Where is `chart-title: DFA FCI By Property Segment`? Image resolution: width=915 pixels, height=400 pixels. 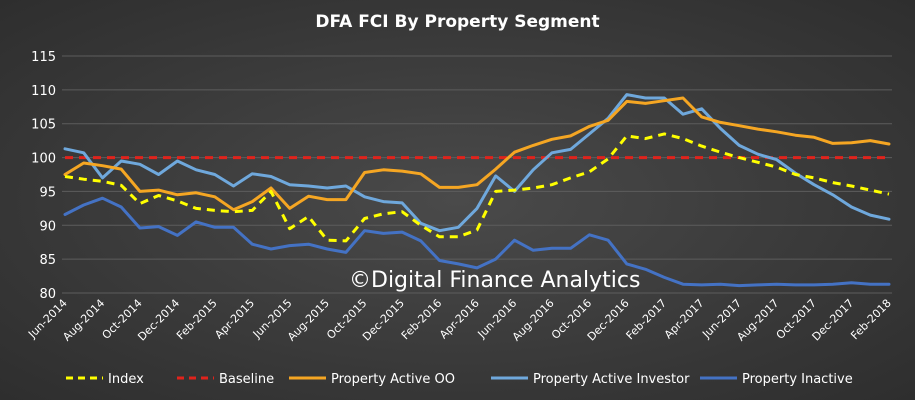
chart-title: DFA FCI By Property Segment is located at coordinates (457, 22).